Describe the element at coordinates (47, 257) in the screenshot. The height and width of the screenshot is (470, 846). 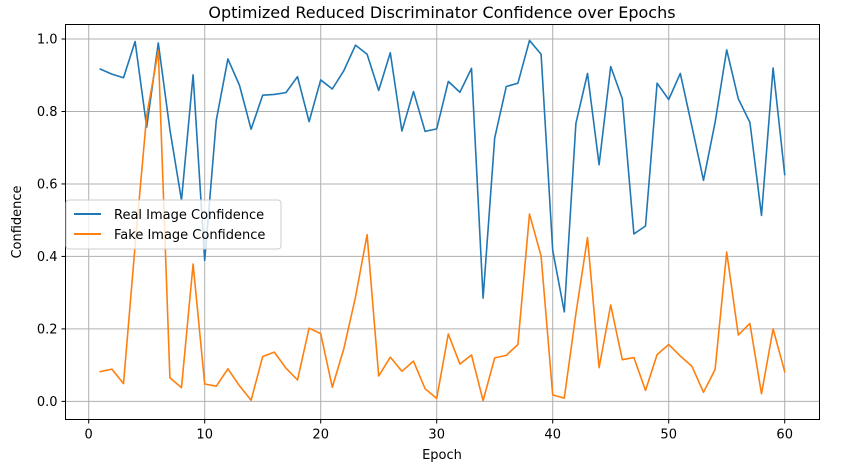
I see `y-tick-label: 0.4` at that location.